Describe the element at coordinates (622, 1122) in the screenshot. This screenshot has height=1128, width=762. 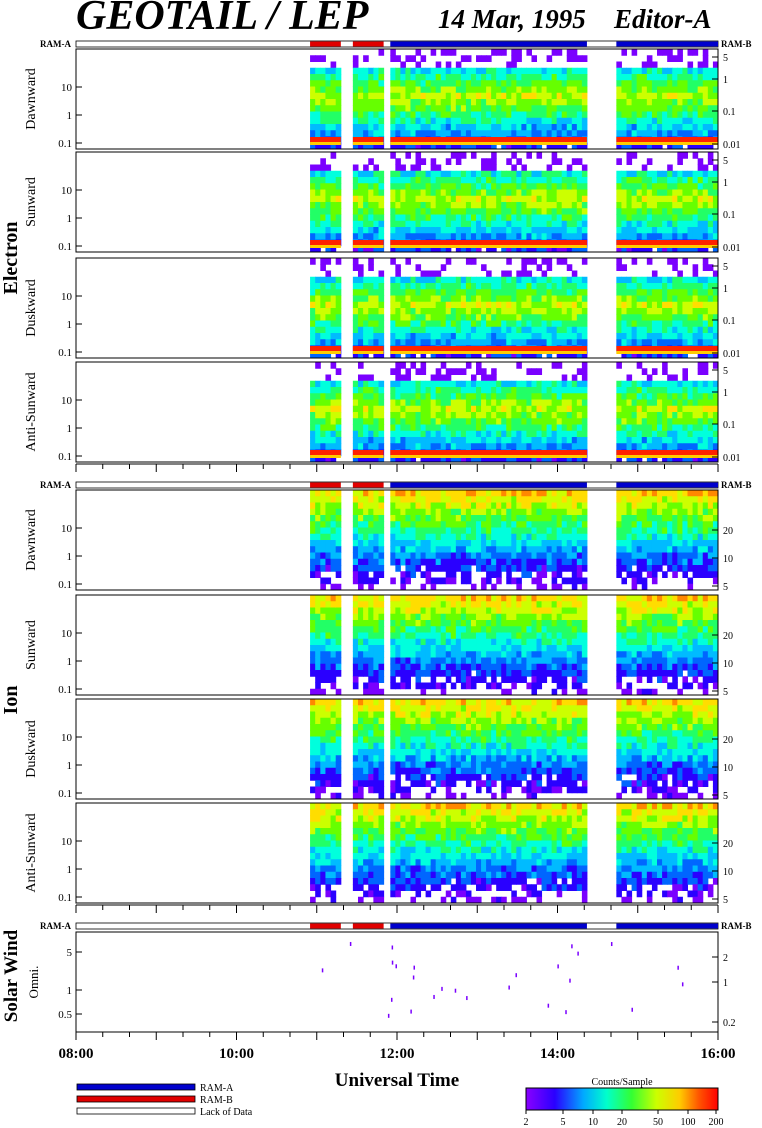
I see `colorbar-tick-label: 20` at that location.